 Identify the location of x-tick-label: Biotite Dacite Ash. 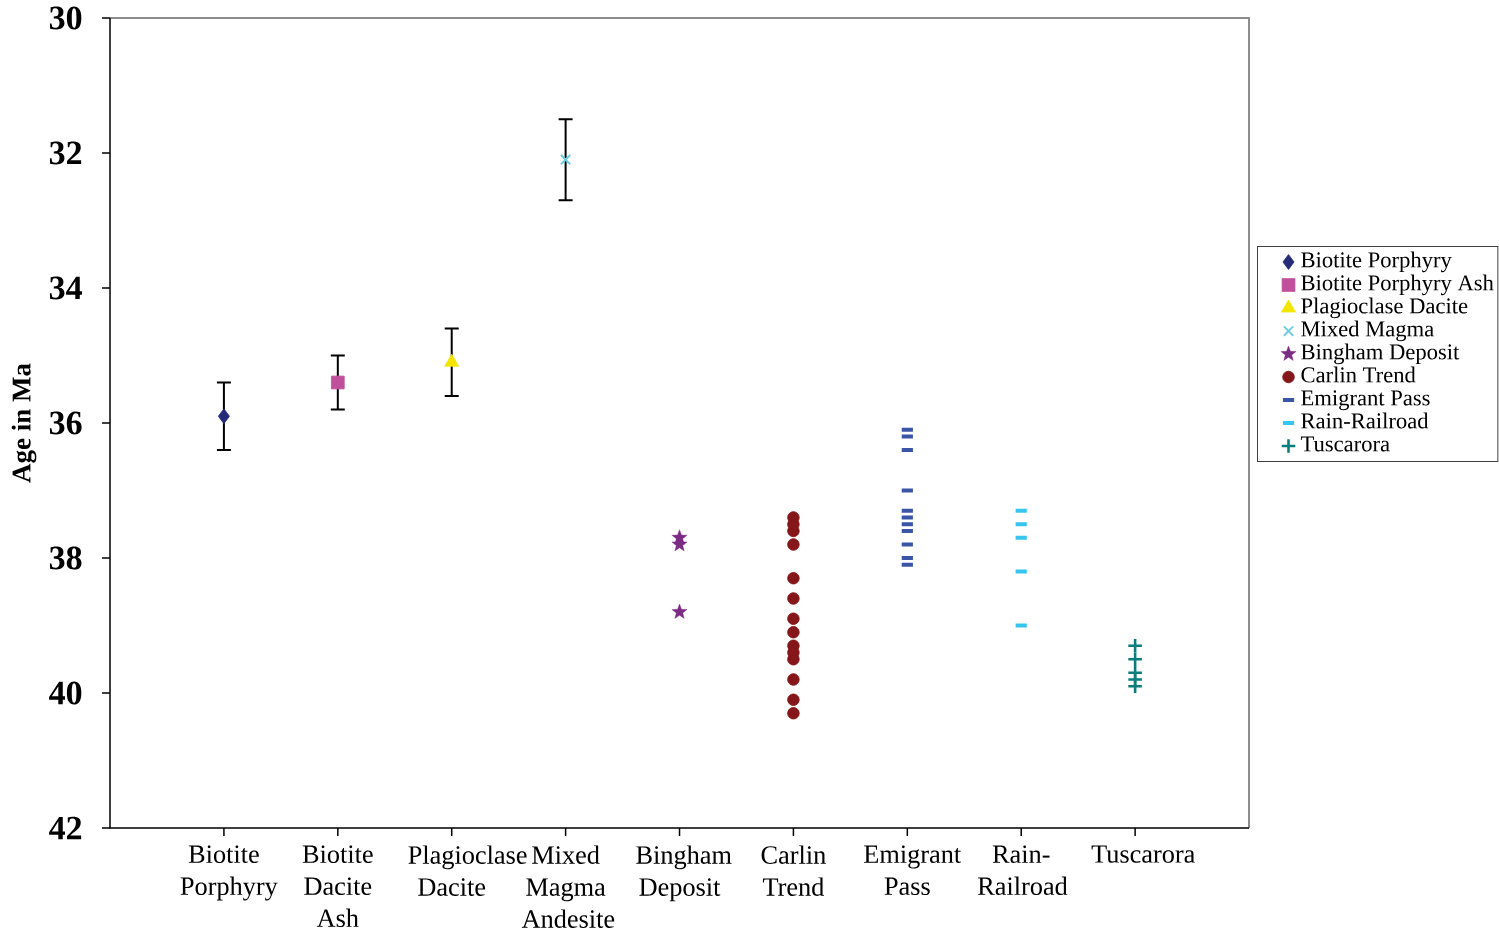
(337, 886).